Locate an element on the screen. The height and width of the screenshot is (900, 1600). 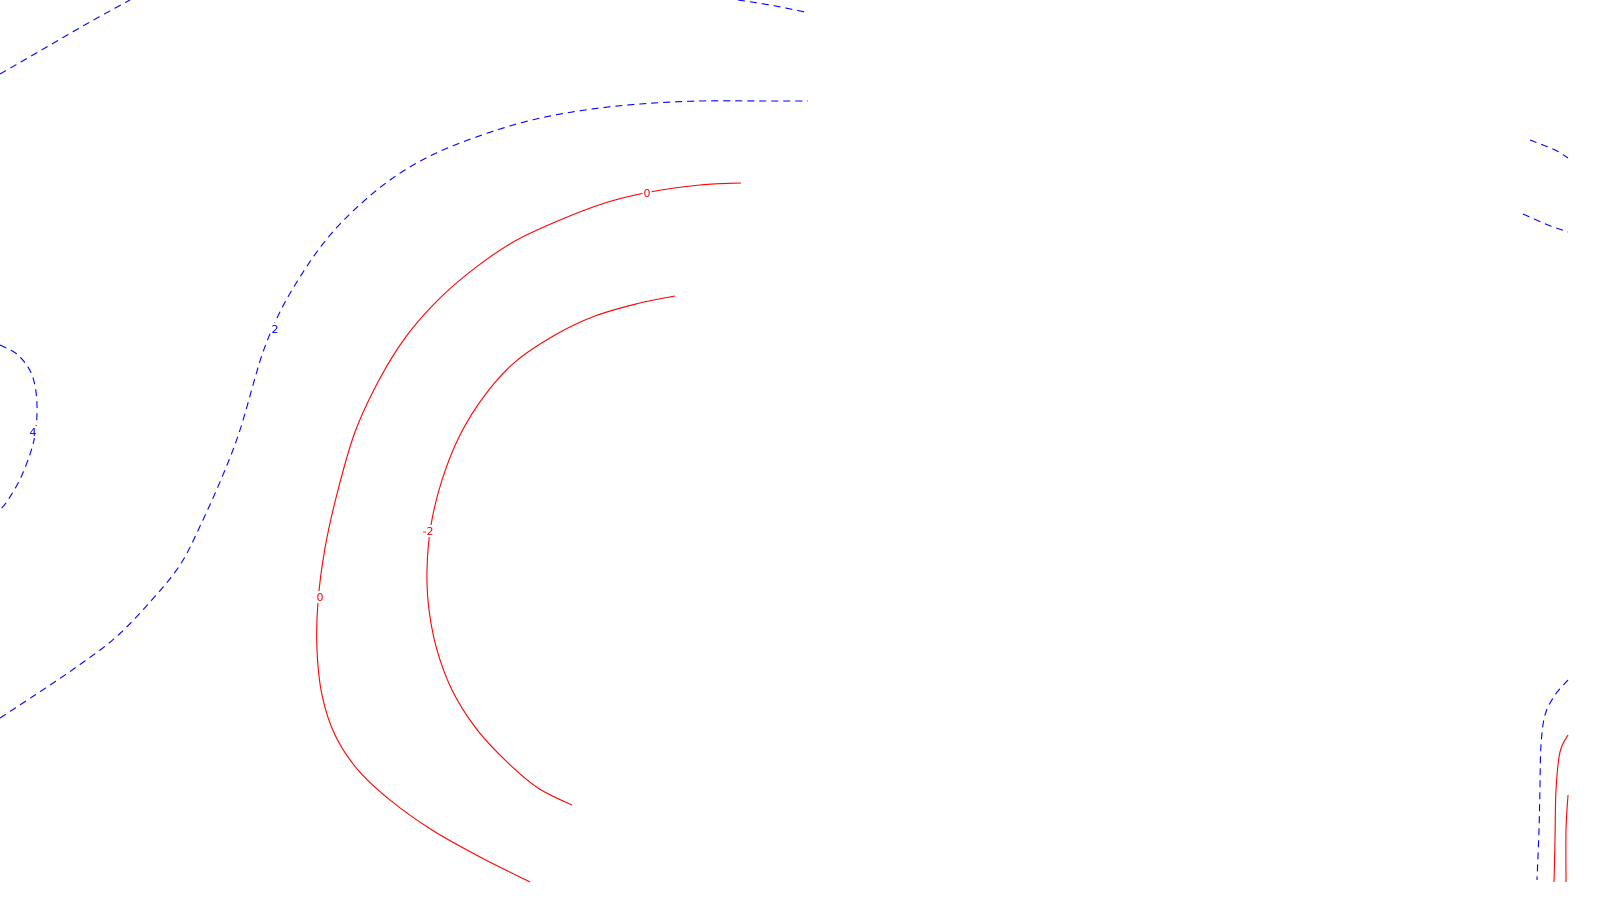
contour-label: 2 is located at coordinates (275, 329).